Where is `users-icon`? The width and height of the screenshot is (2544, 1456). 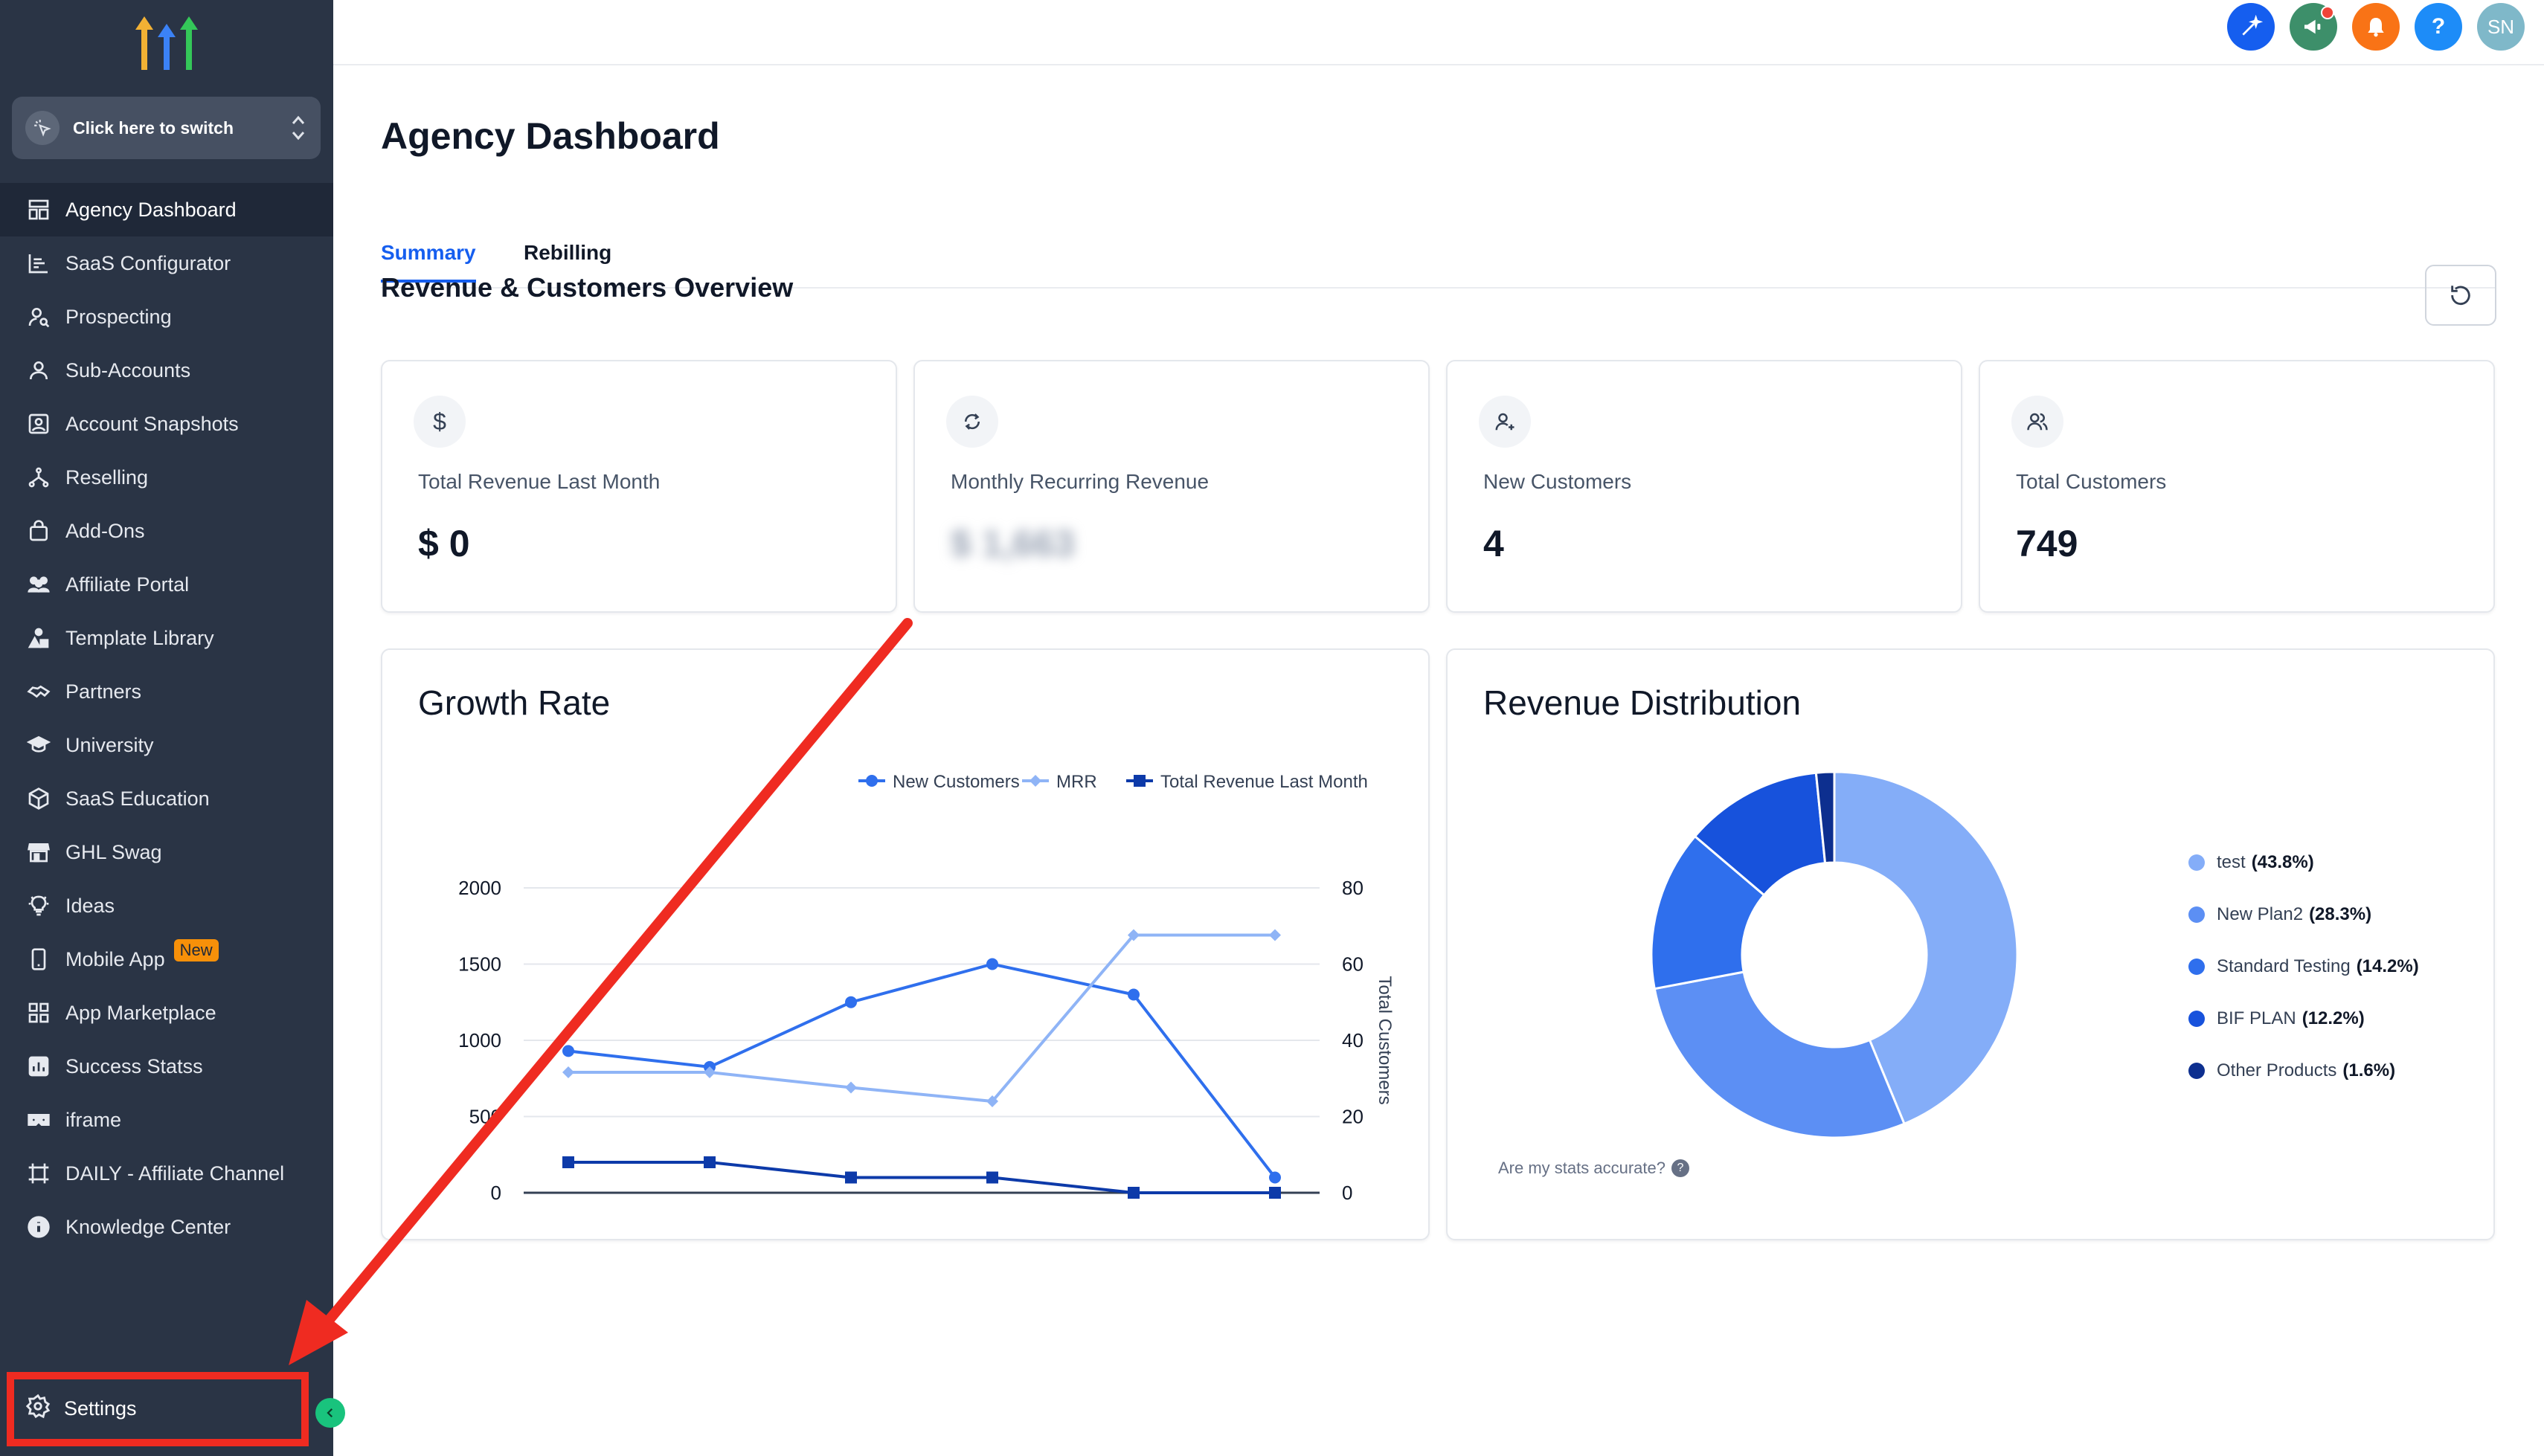 users-icon is located at coordinates (2037, 422).